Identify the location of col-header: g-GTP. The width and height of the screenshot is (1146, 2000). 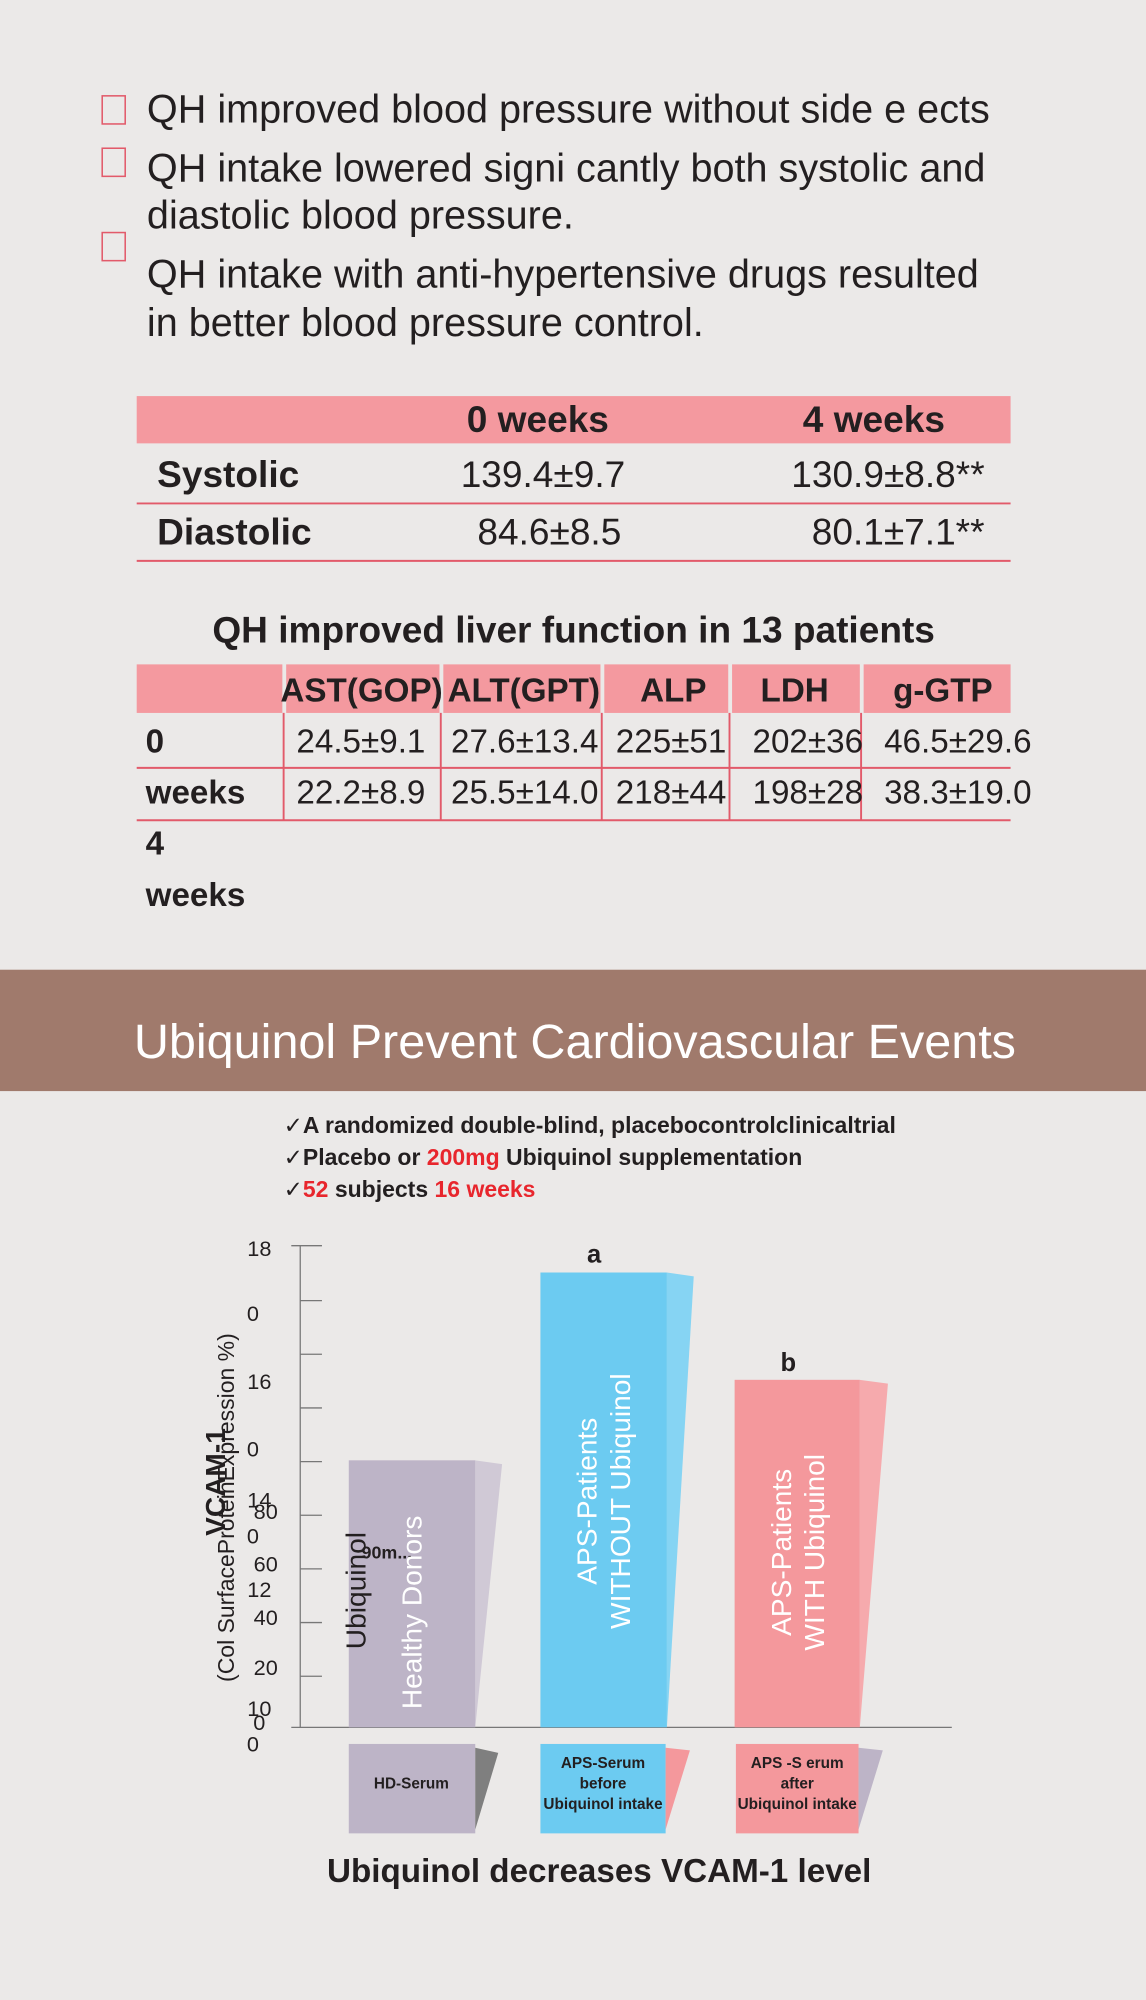
(943, 690).